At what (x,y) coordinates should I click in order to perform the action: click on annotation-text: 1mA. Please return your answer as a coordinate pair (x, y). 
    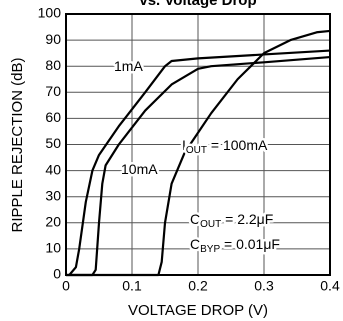
    Looking at the image, I should click on (128, 66).